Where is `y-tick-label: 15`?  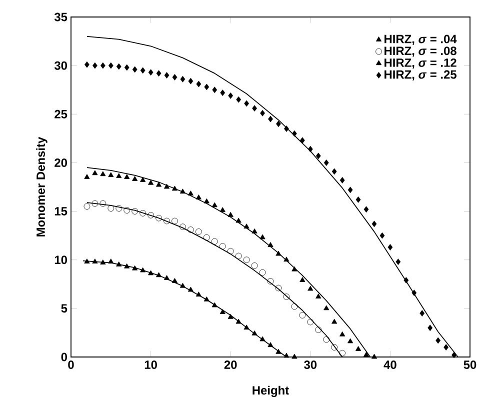 y-tick-label: 15 is located at coordinates (61, 211).